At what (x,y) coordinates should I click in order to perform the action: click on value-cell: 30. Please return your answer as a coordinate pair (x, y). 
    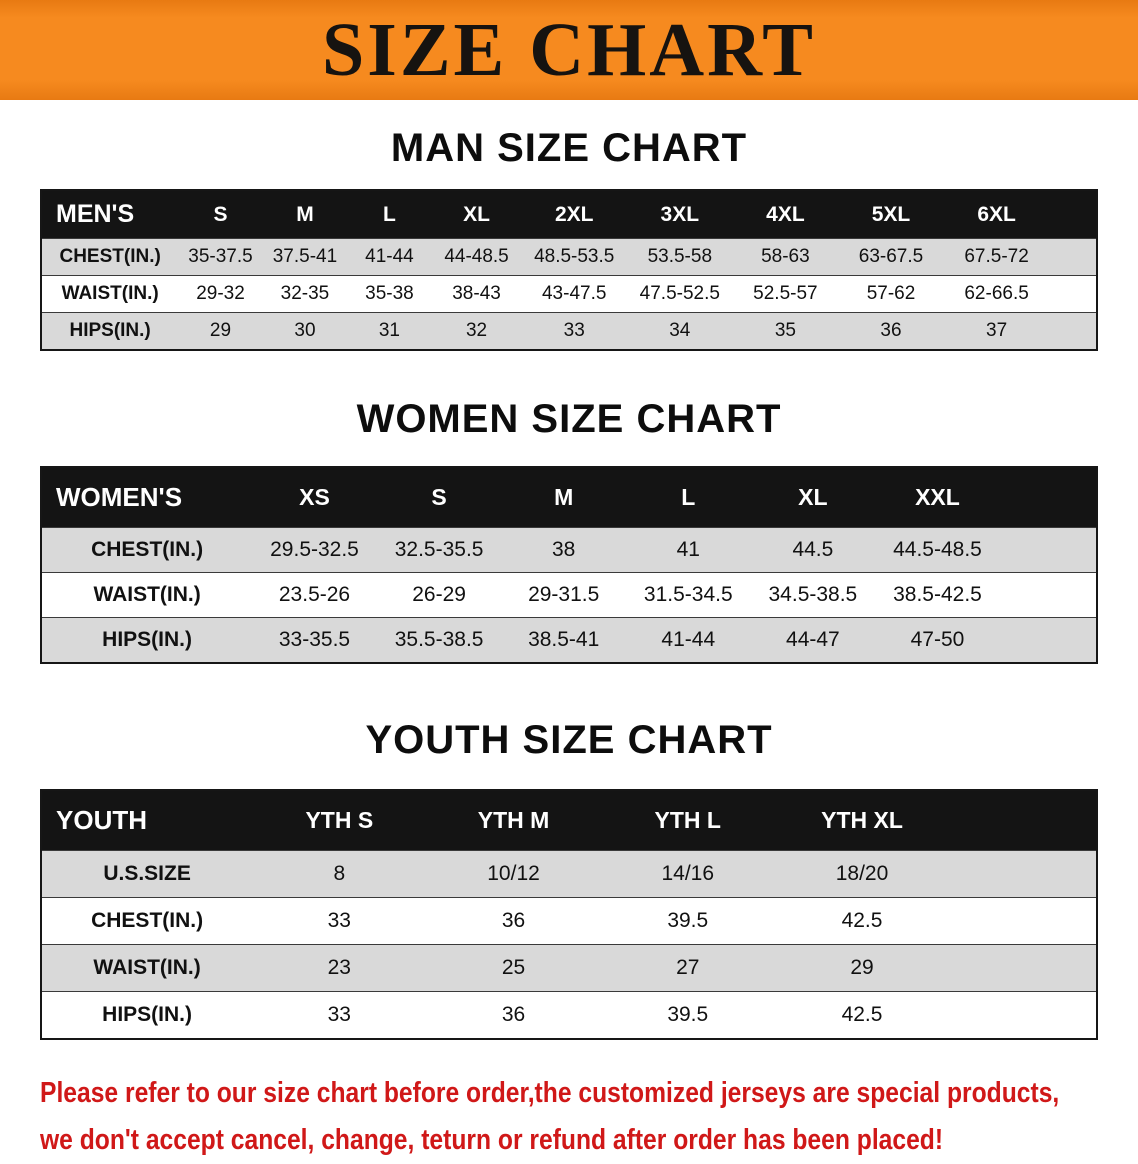
    Looking at the image, I should click on (305, 330).